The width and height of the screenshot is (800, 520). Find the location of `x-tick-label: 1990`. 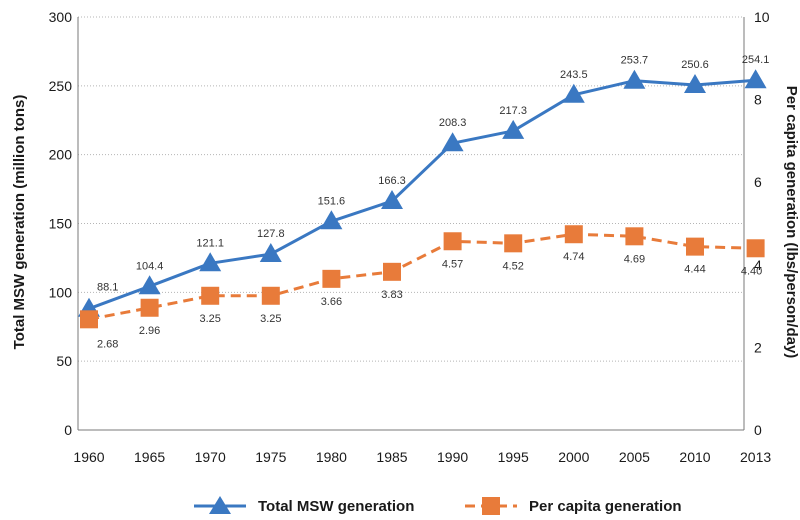

x-tick-label: 1990 is located at coordinates (452, 457).